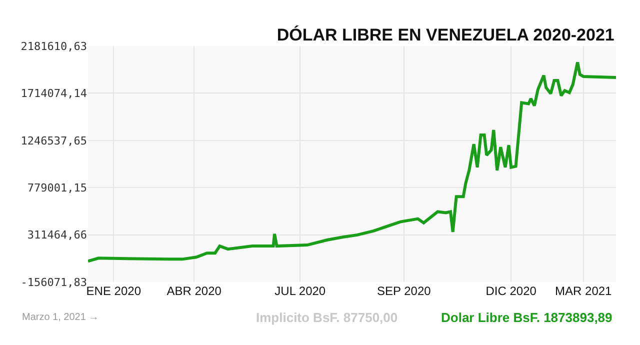 This screenshot has height=345, width=640. Describe the element at coordinates (445, 34) in the screenshot. I see `chart-title: DÓLAR LIBRE EN VENEZUELA 2020-2021` at that location.